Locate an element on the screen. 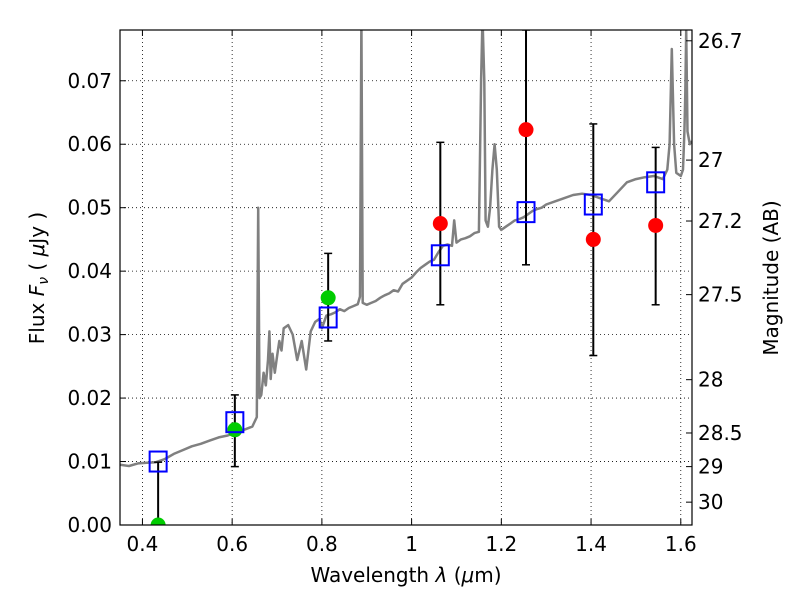  y-tick-label: 0.00 is located at coordinates (89, 525).